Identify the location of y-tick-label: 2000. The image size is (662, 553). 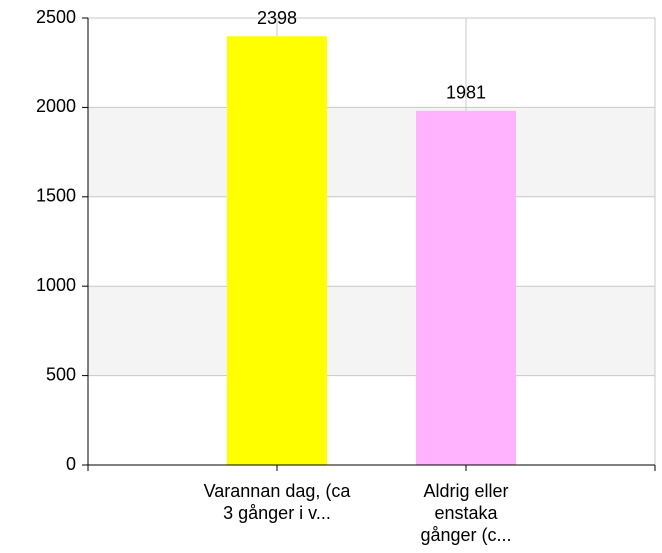
(56, 106).